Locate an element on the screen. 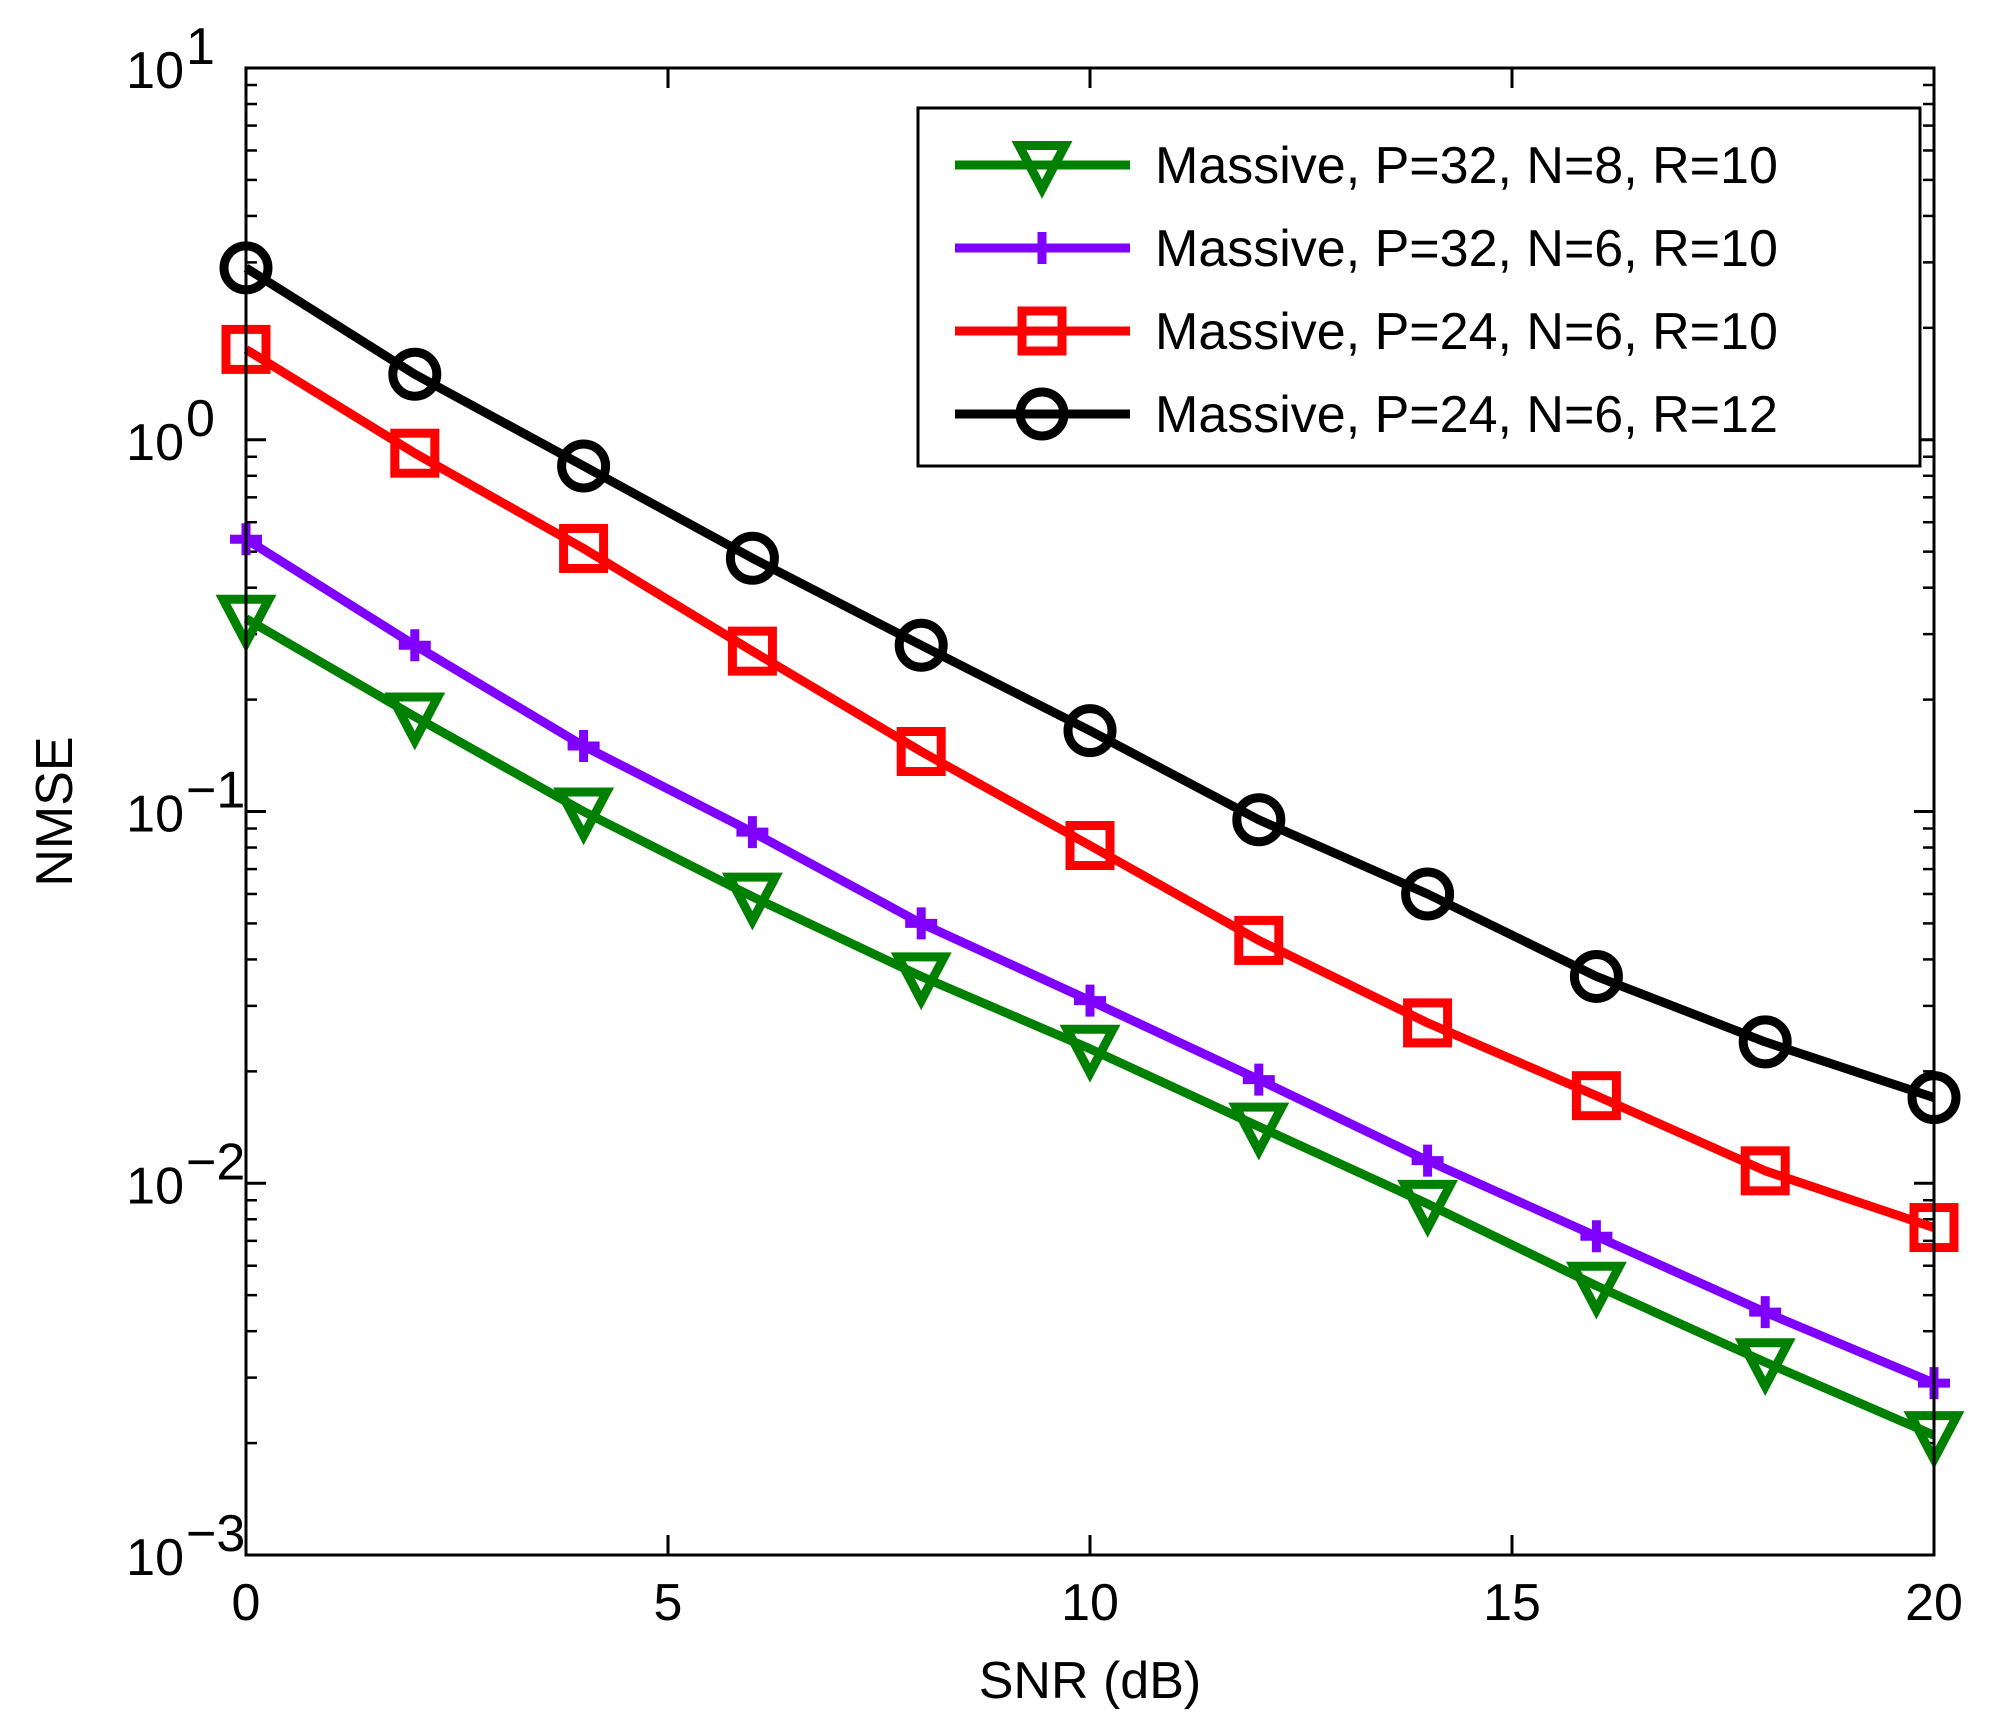 The width and height of the screenshot is (1990, 1730). y-tick-exponent: −3 is located at coordinates (215, 1534).